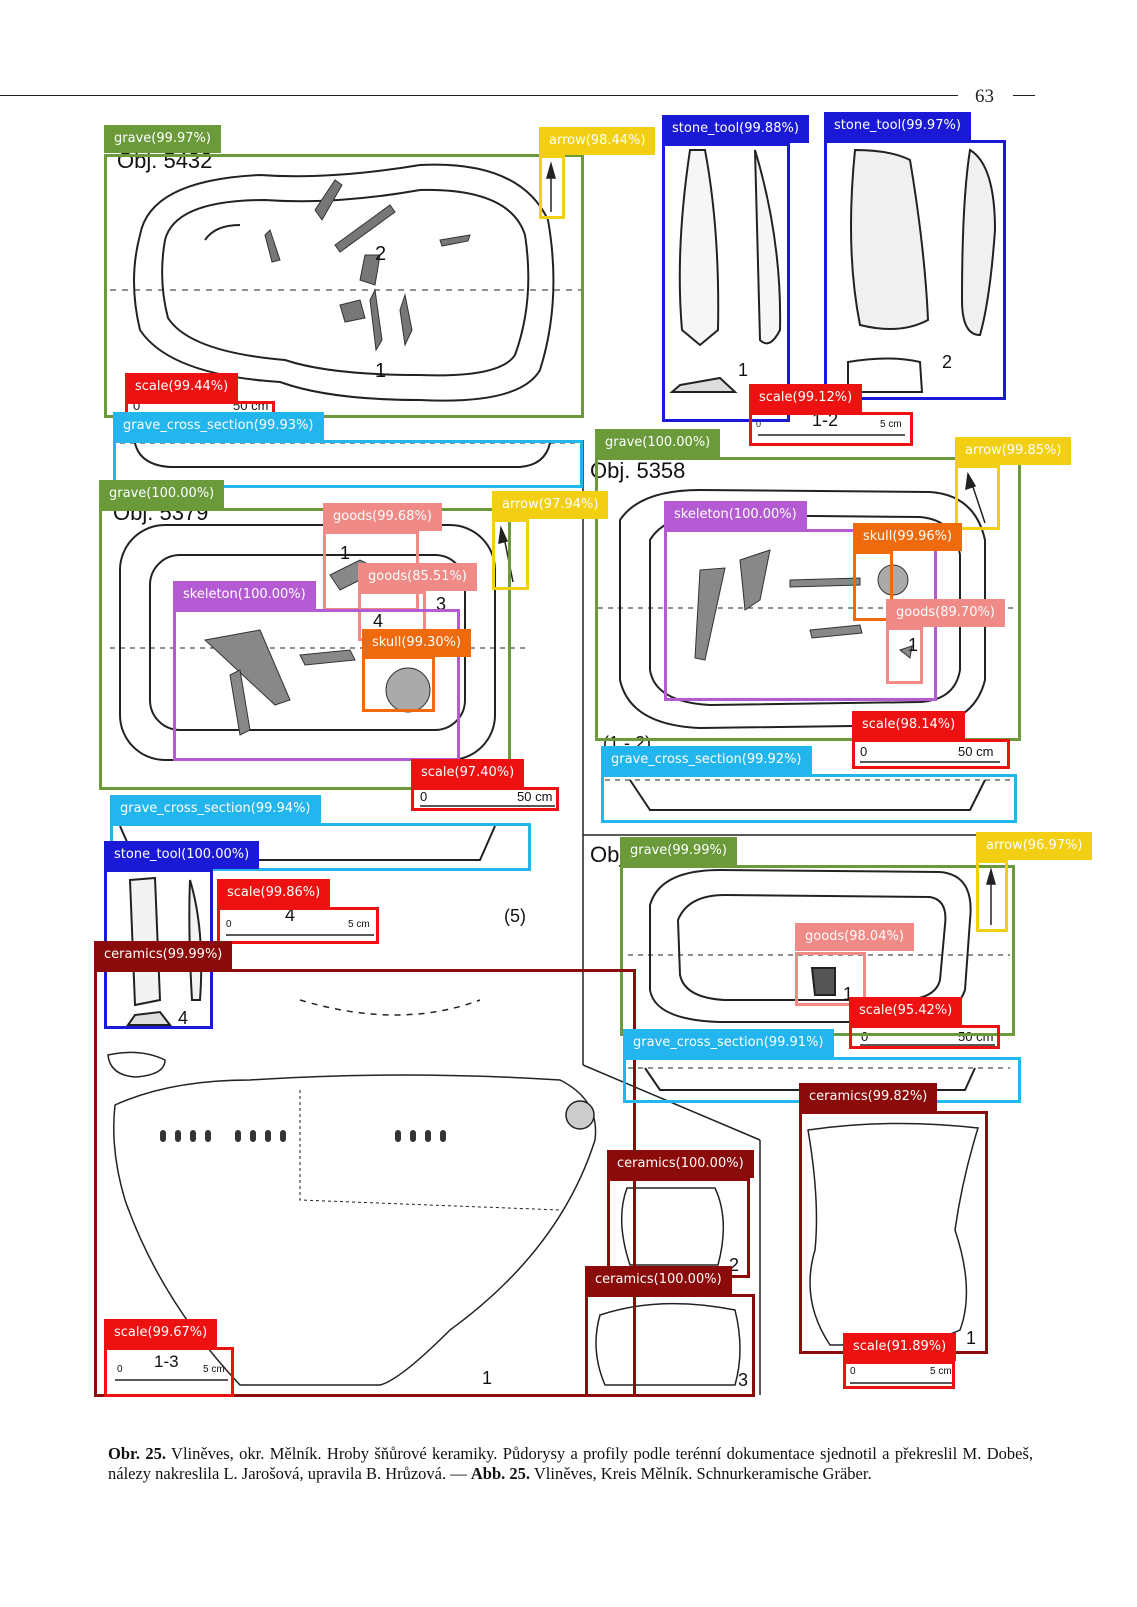  What do you see at coordinates (137, 1453) in the screenshot?
I see `caption-cz-abbr: Obr. 25.` at bounding box center [137, 1453].